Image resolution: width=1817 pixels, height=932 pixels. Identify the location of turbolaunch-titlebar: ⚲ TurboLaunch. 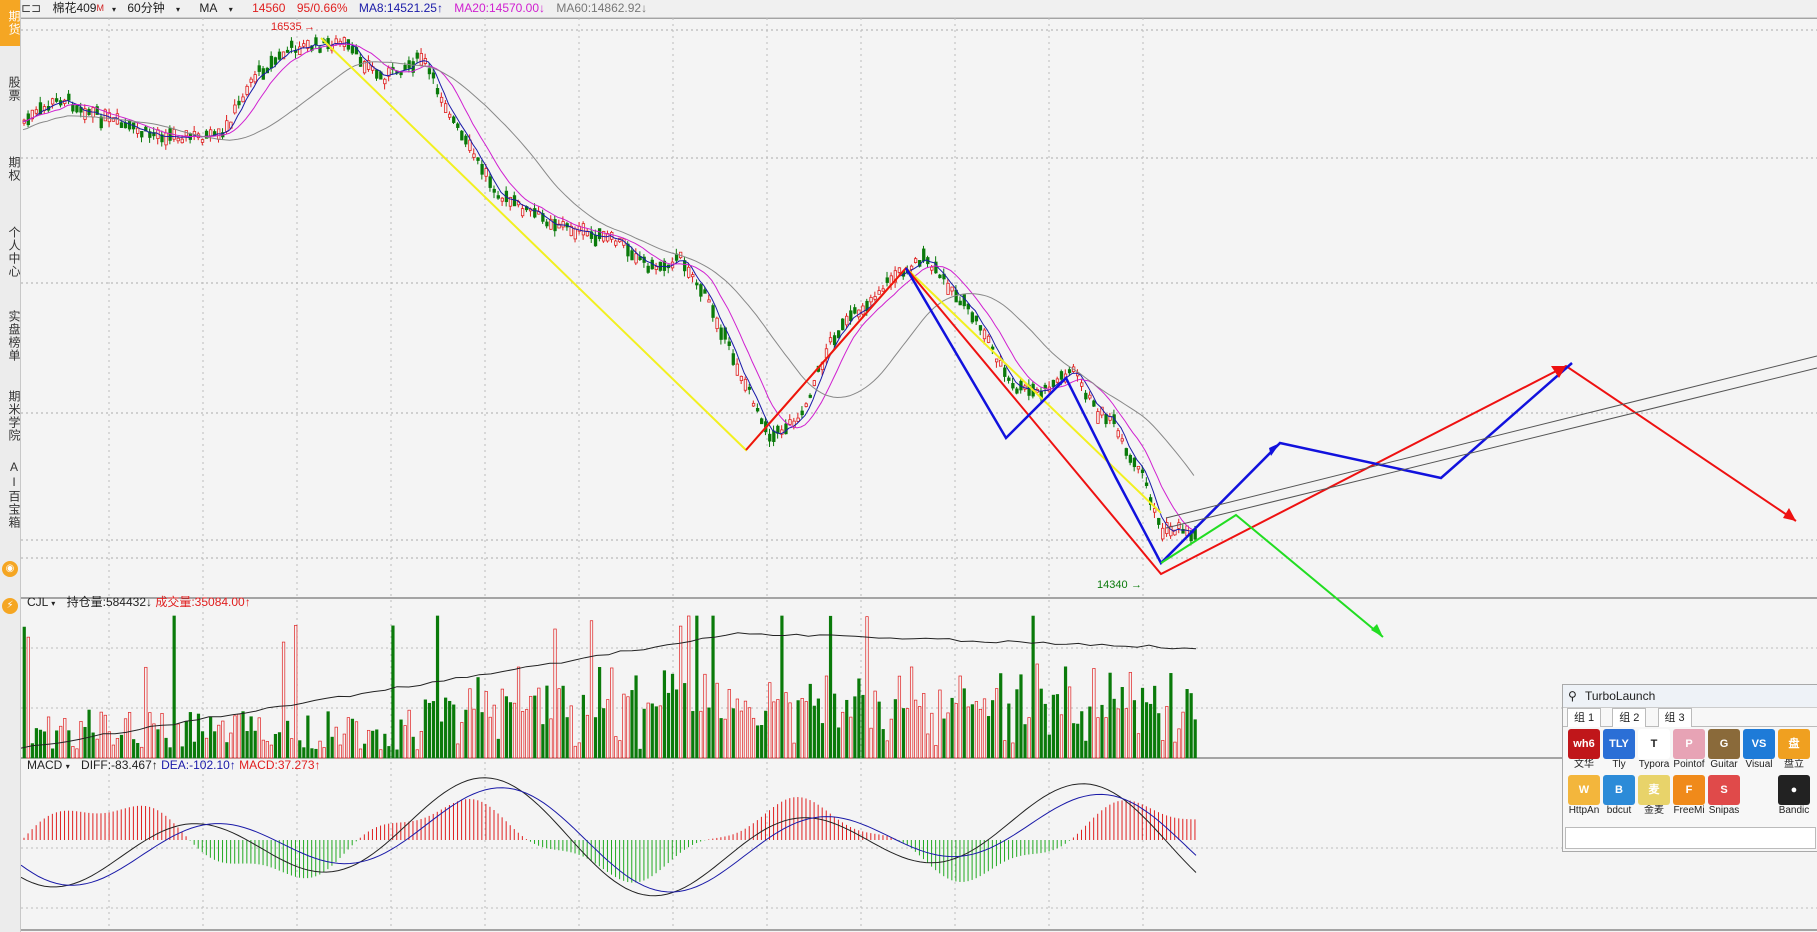
(1690, 696).